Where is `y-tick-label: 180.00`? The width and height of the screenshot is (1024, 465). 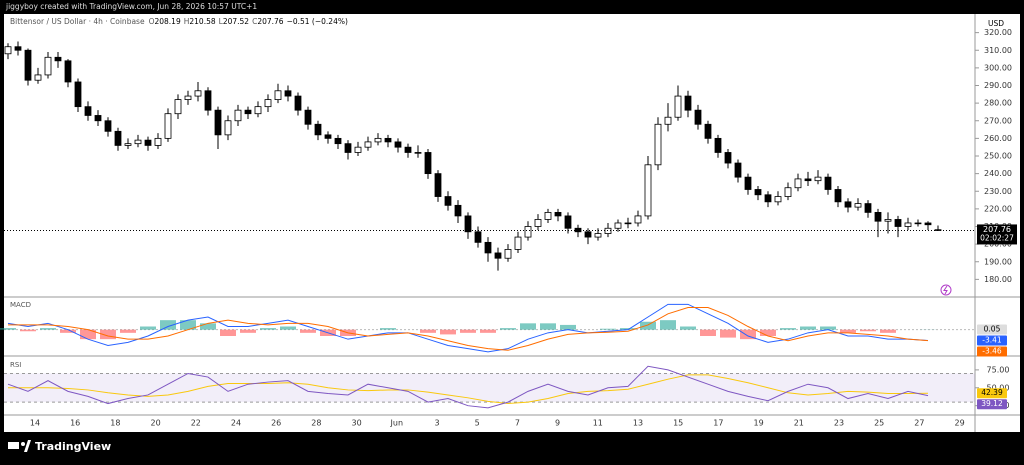 y-tick-label: 180.00 is located at coordinates (998, 279).